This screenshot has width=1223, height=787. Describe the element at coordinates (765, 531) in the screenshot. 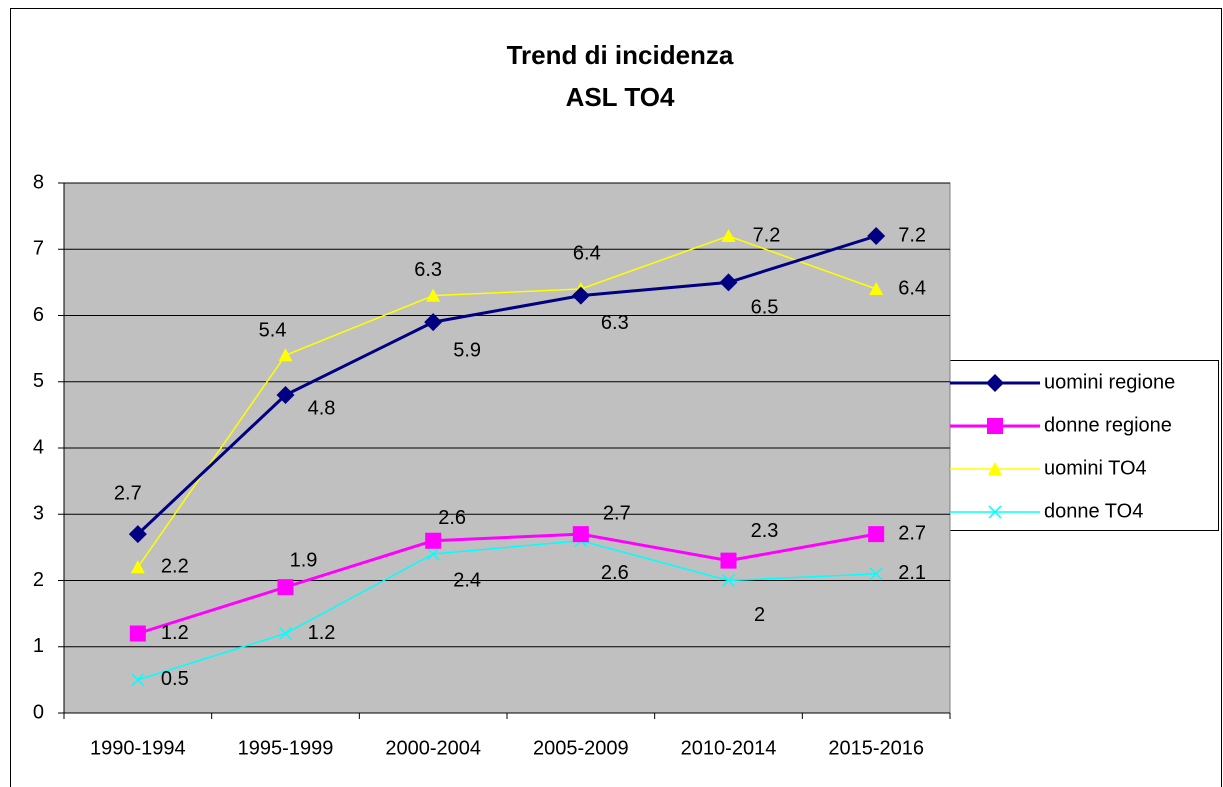

I see `data-label: 2.3` at that location.